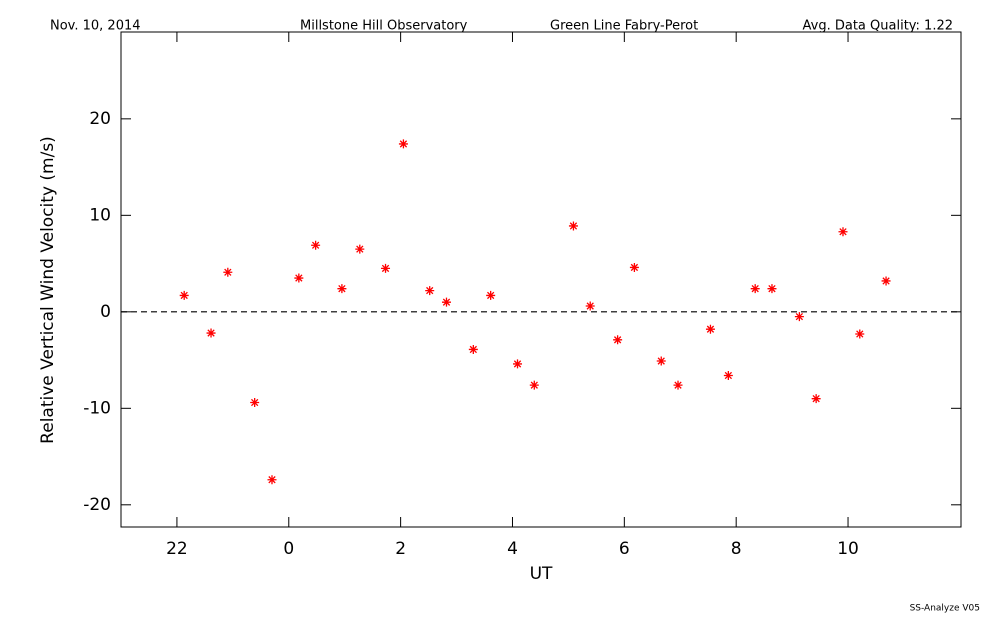  Describe the element at coordinates (97, 408) in the screenshot. I see `y-tick-label: -10` at that location.